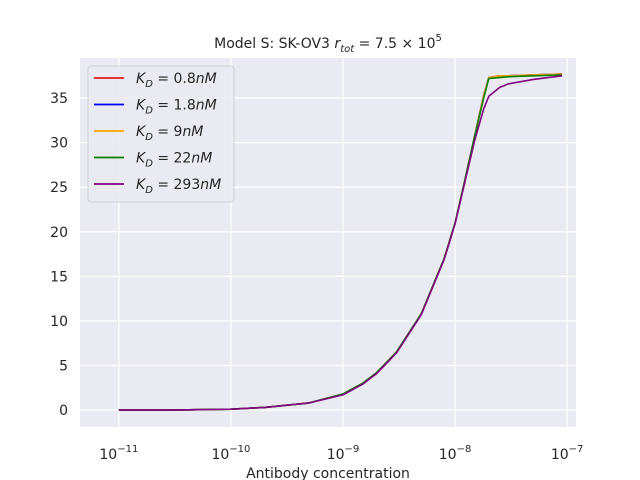  What do you see at coordinates (59, 233) in the screenshot?
I see `y-tick-label: 20` at bounding box center [59, 233].